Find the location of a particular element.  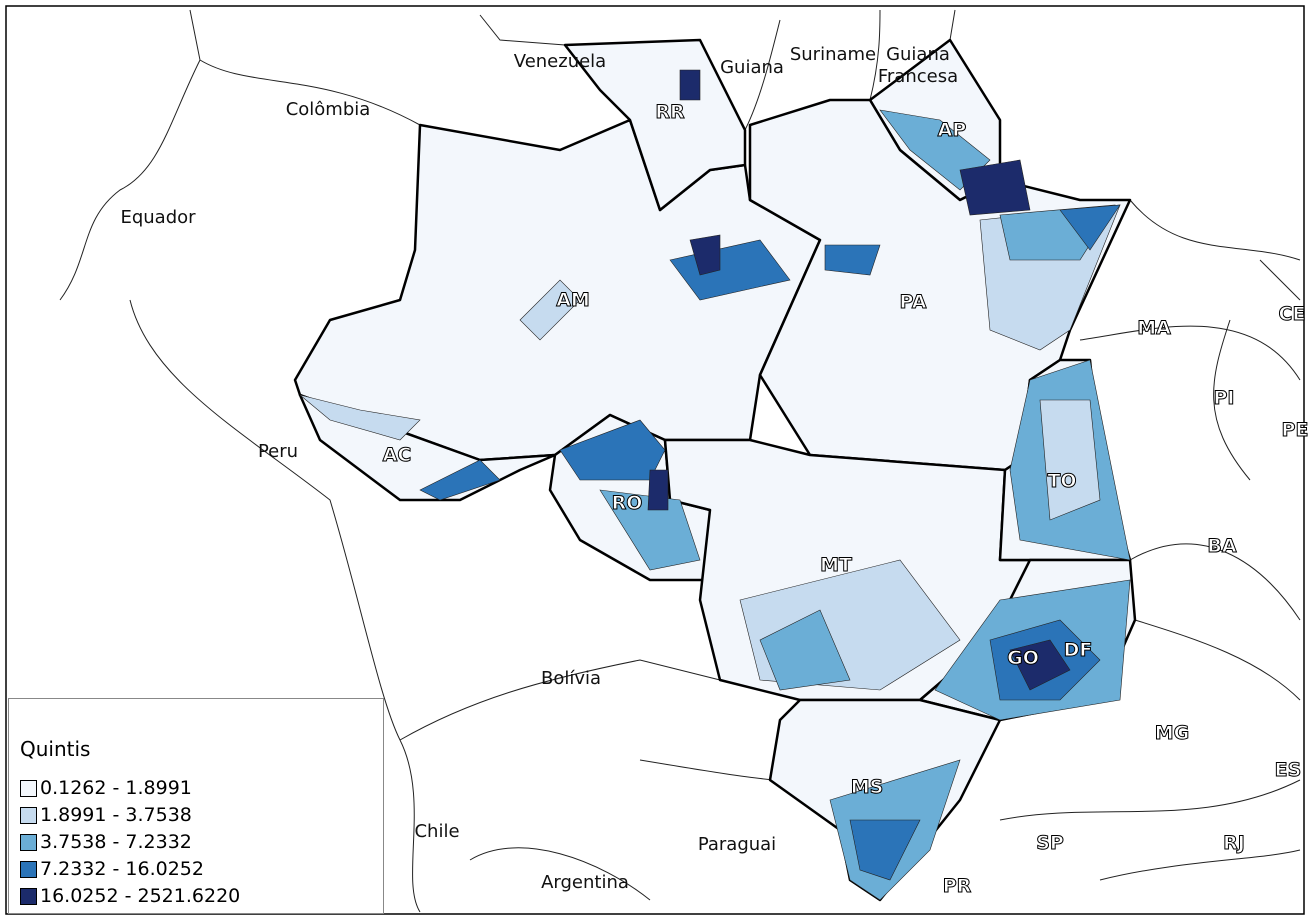

state-label: DF is located at coordinates (1078, 650).